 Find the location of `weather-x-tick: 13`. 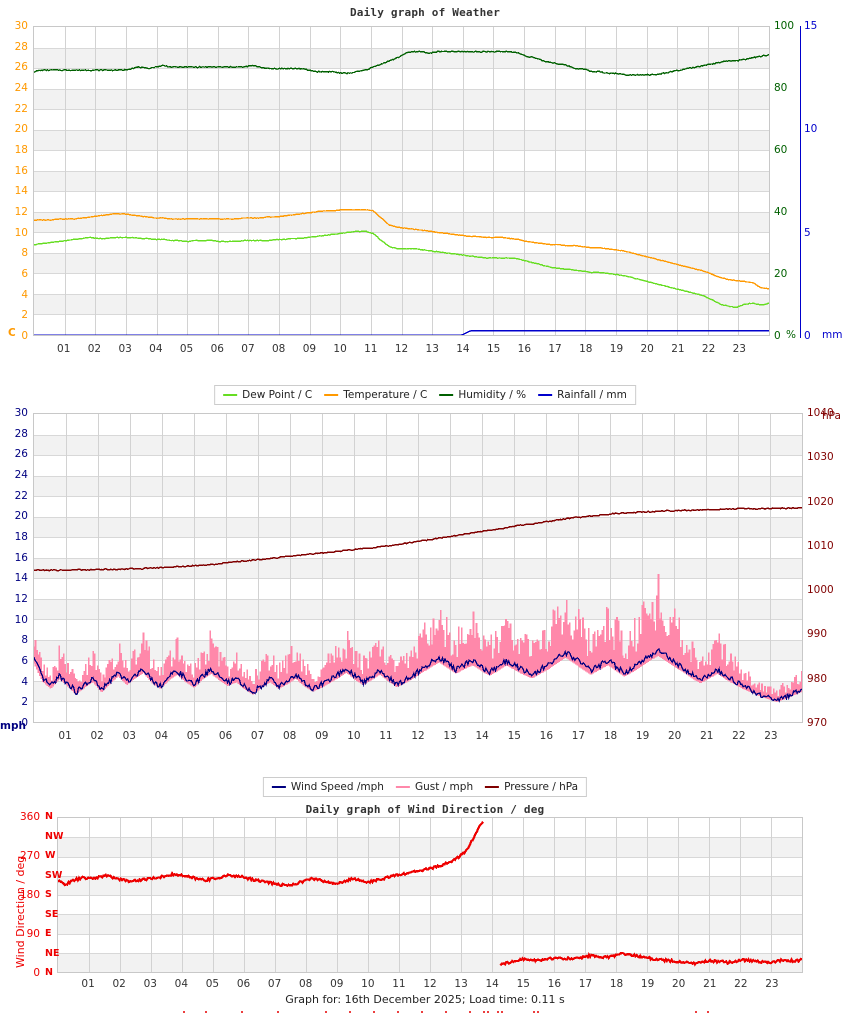

weather-x-tick: 13 is located at coordinates (432, 349).